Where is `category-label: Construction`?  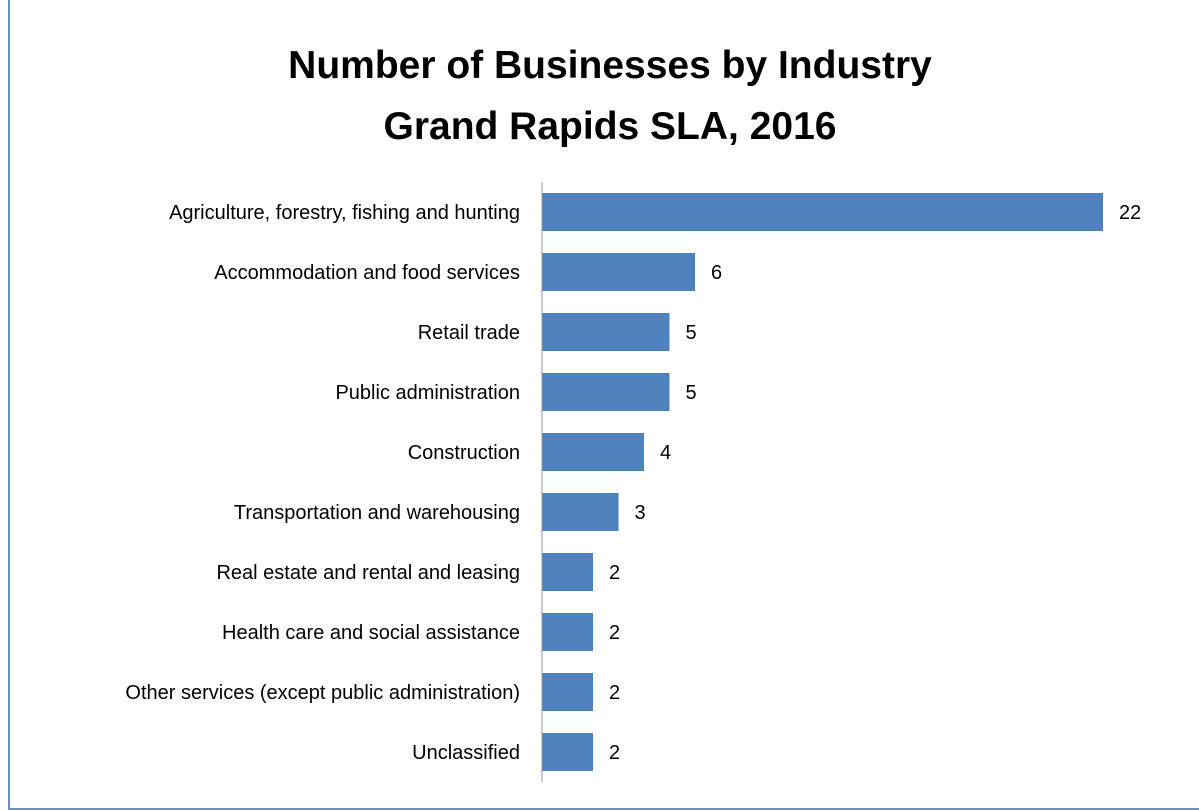
category-label: Construction is located at coordinates (464, 453).